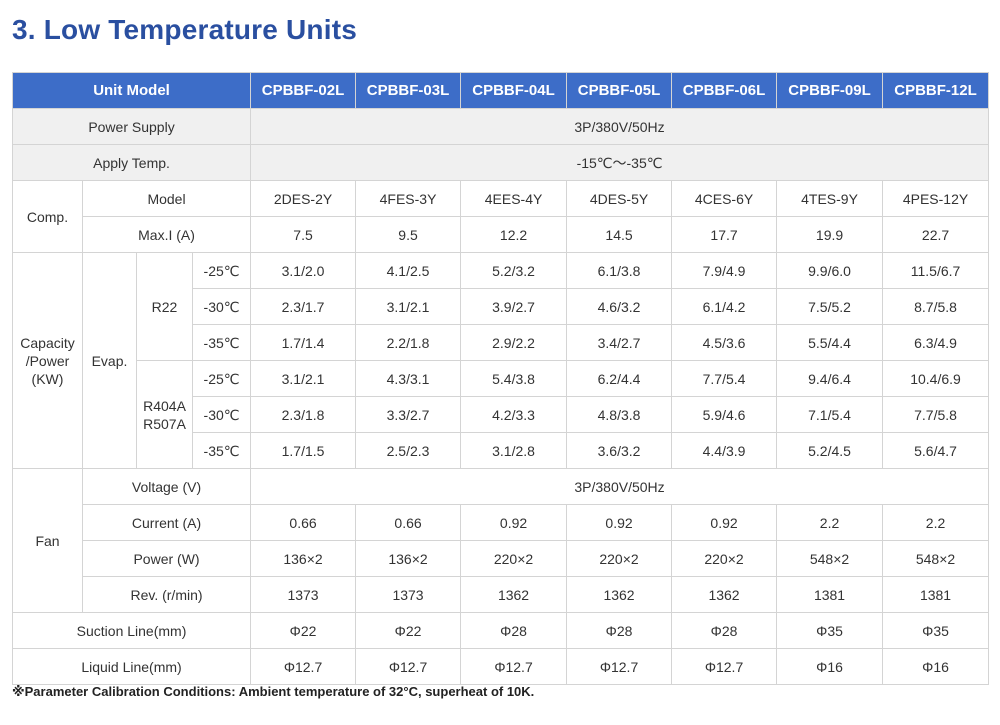 The width and height of the screenshot is (1000, 725). What do you see at coordinates (303, 234) in the screenshot?
I see `value-cell: 7.5` at bounding box center [303, 234].